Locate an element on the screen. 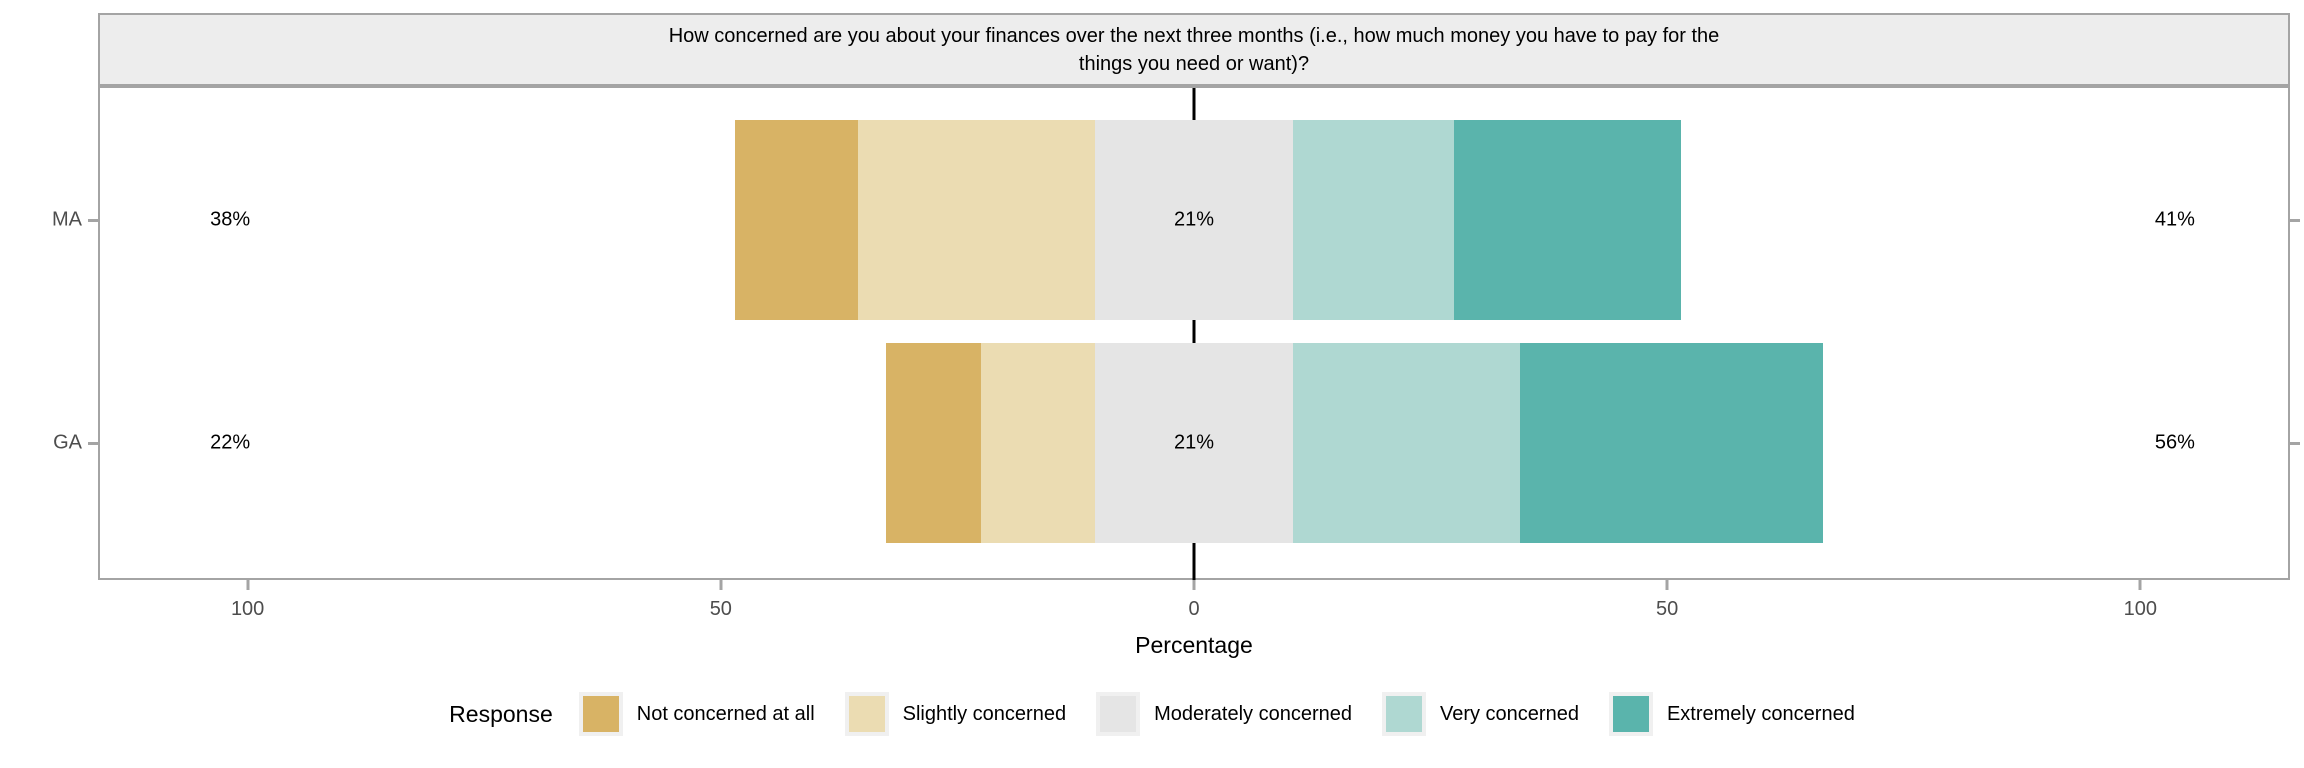 Image resolution: width=2304 pixels, height=768 pixels. segment-MA-not-concerned-at-all is located at coordinates (797, 220).